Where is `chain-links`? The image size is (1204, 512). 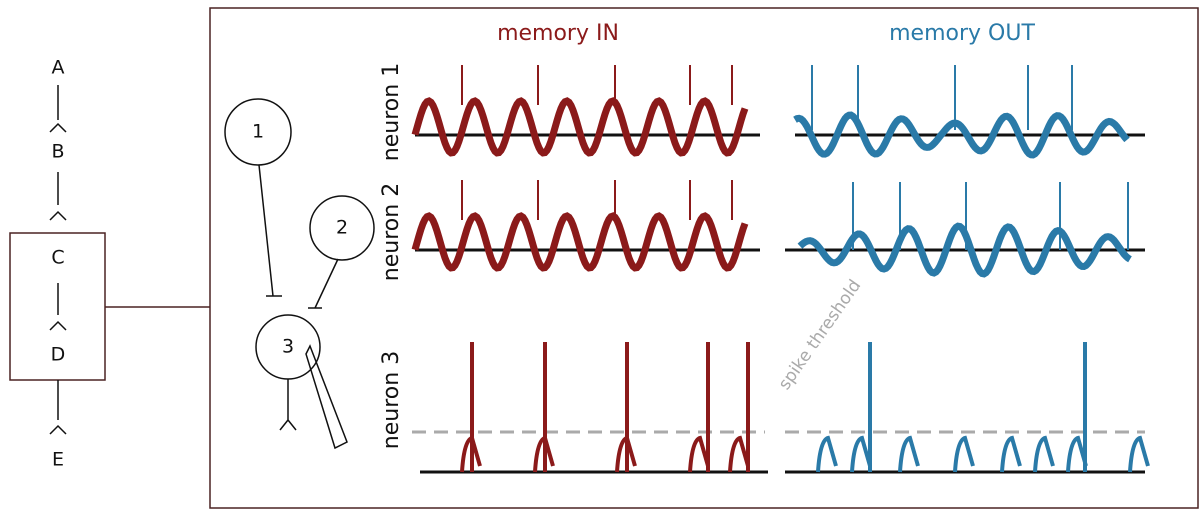 chain-links is located at coordinates (58, 260).